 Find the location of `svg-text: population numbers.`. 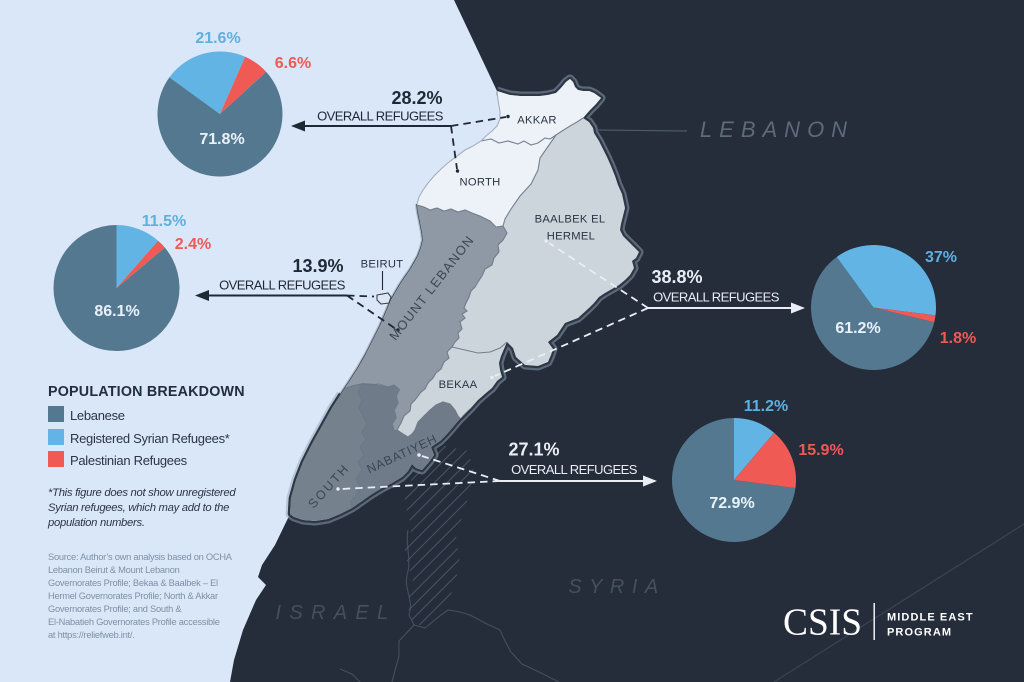

svg-text: population numbers. is located at coordinates (96, 523).